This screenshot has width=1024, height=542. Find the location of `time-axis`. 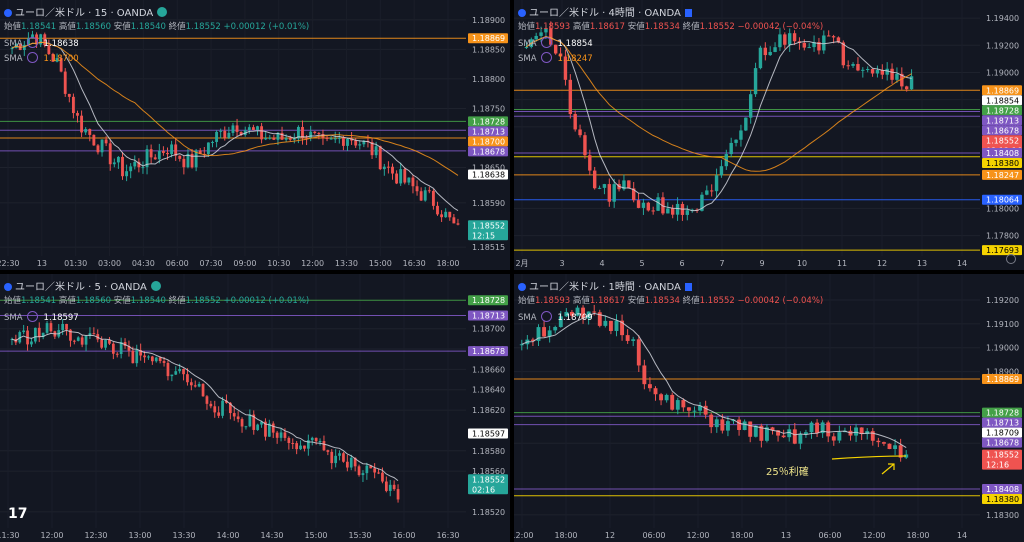

time-axis is located at coordinates (255, 535).